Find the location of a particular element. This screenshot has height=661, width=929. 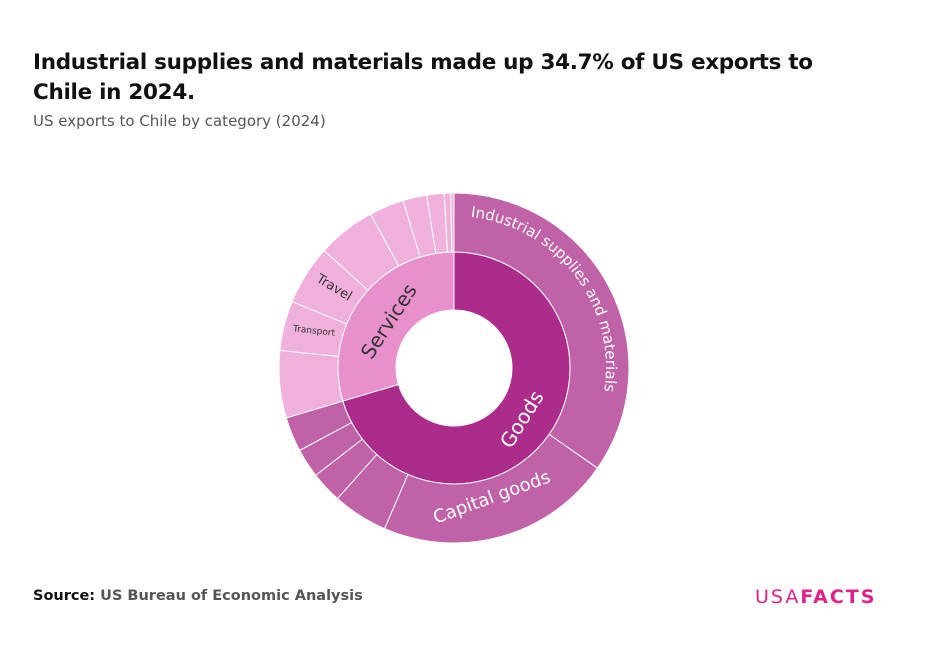

source-note: Source: US Bureau of Economic Analysis is located at coordinates (198, 596).